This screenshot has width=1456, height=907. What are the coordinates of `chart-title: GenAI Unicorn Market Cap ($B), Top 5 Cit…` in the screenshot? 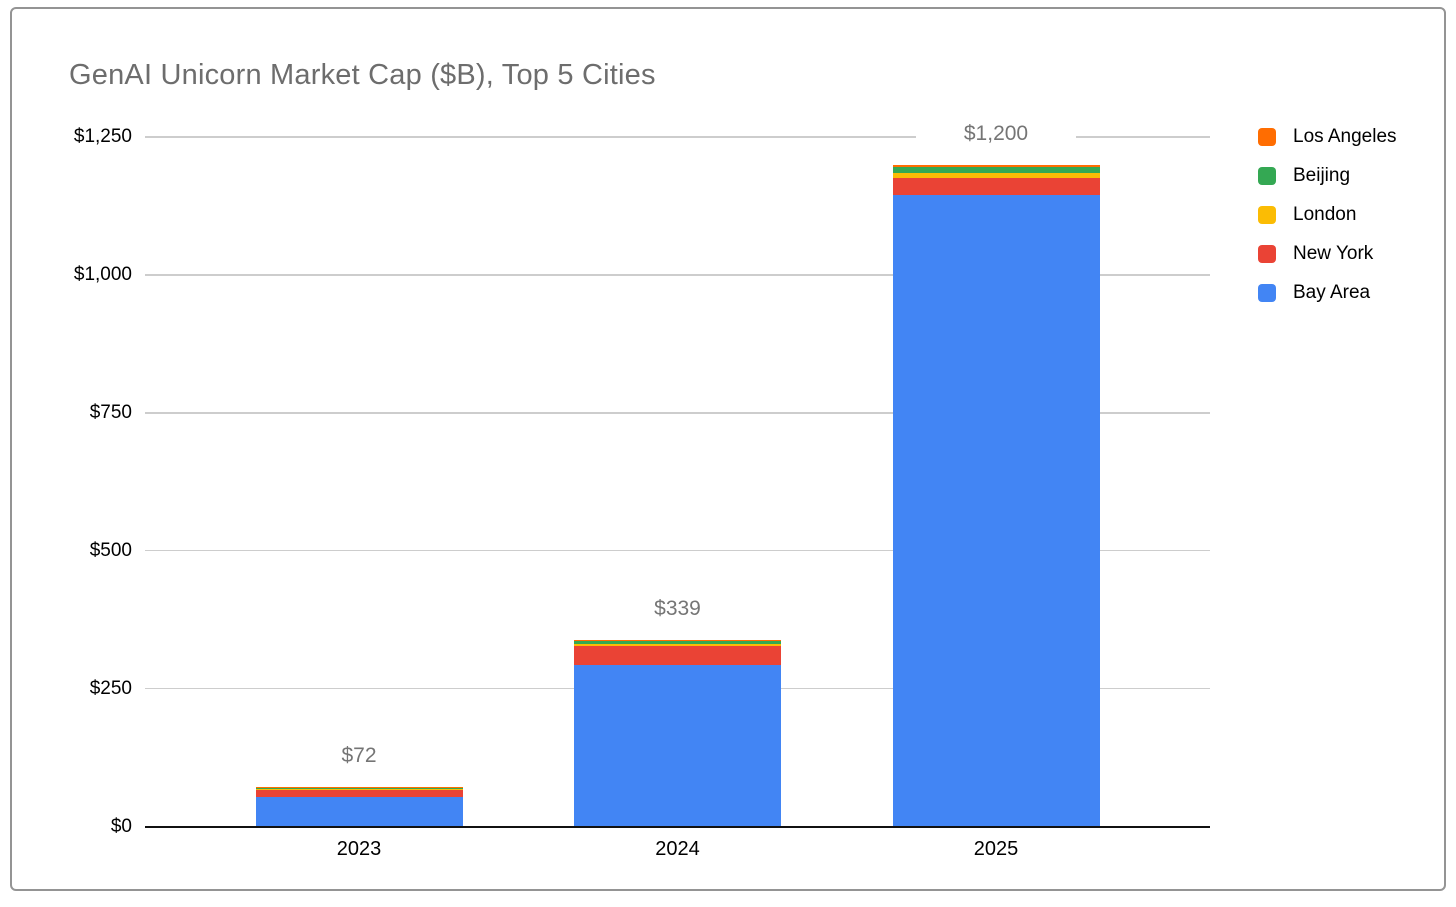 It's located at (362, 75).